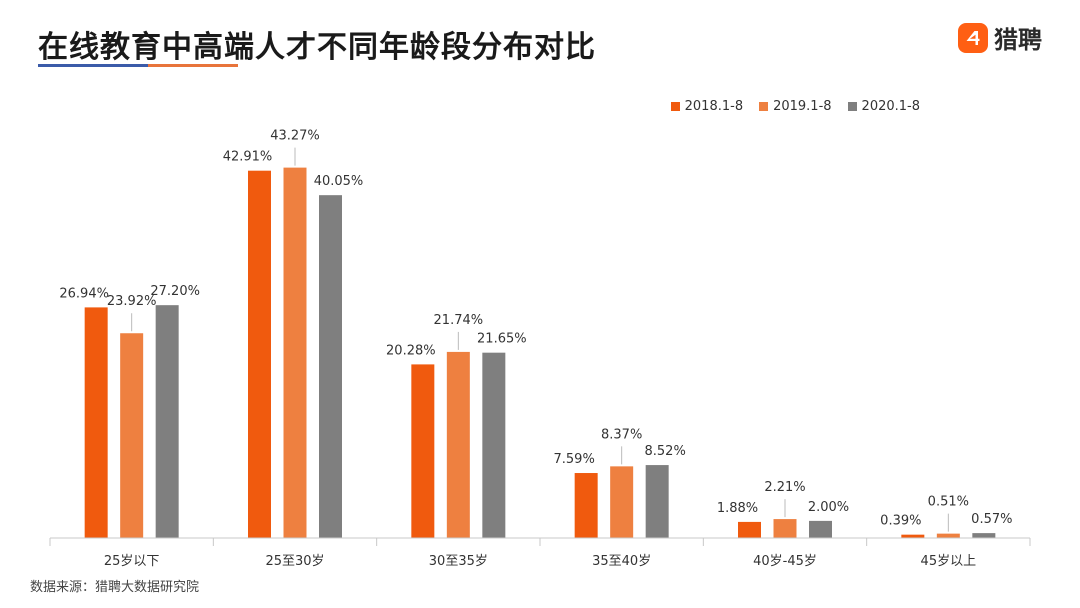 The image size is (1080, 608). I want to click on category-label-3: 30至35岁, so click(458, 561).